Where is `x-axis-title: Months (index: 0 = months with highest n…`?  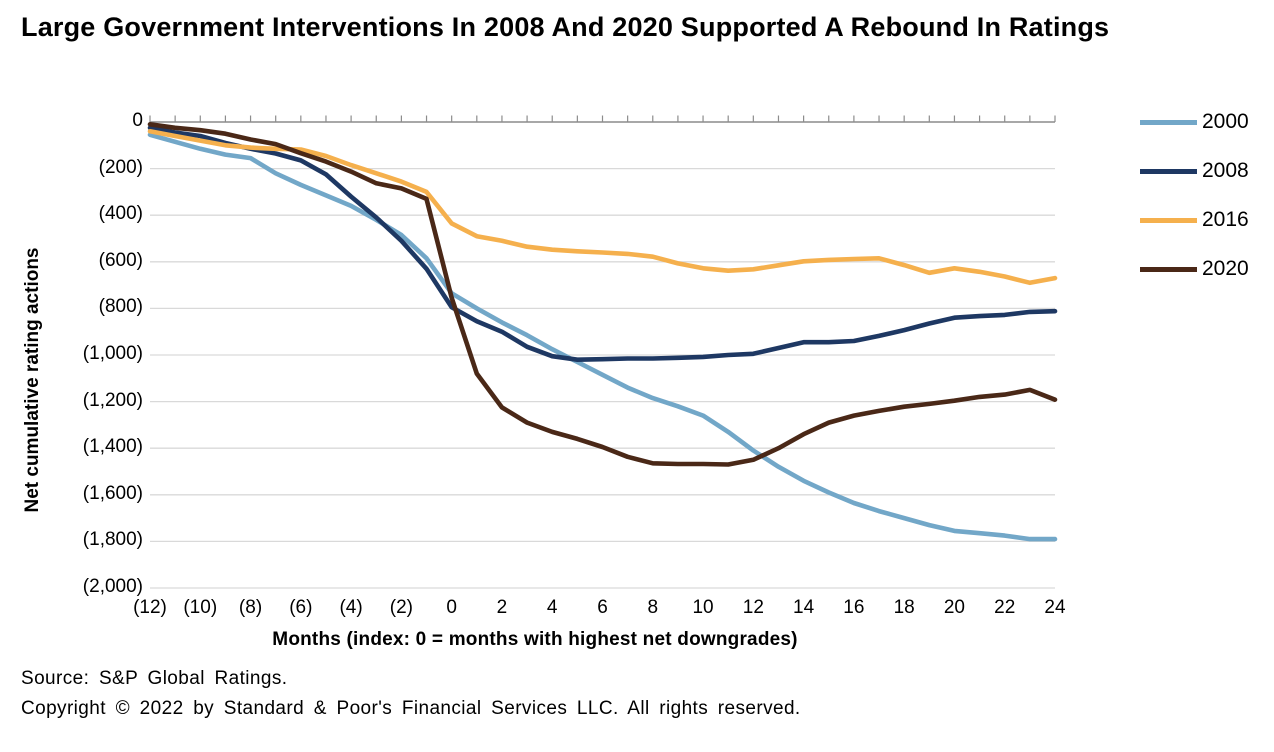
x-axis-title: Months (index: 0 = months with highest n… is located at coordinates (535, 639).